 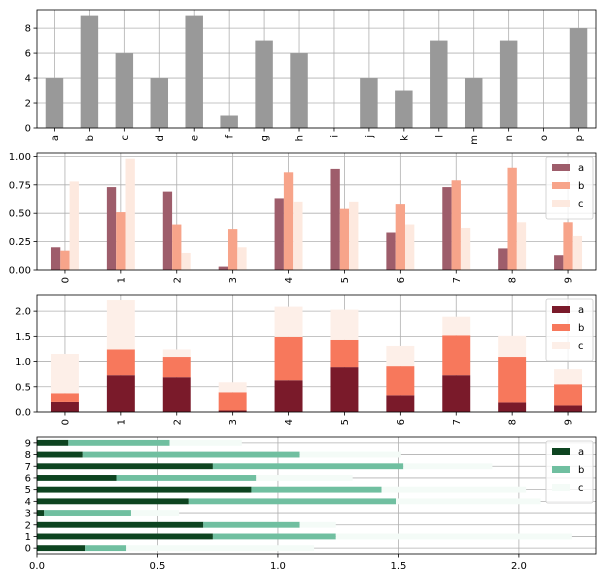 What do you see at coordinates (369, 103) in the screenshot?
I see `bar-j` at bounding box center [369, 103].